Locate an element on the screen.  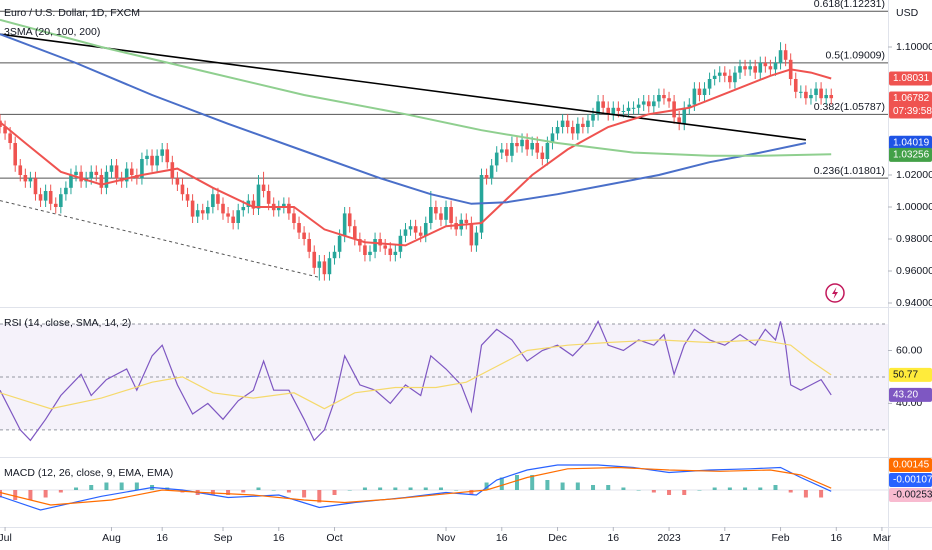
price-label: 1.03256 is located at coordinates (911, 155).